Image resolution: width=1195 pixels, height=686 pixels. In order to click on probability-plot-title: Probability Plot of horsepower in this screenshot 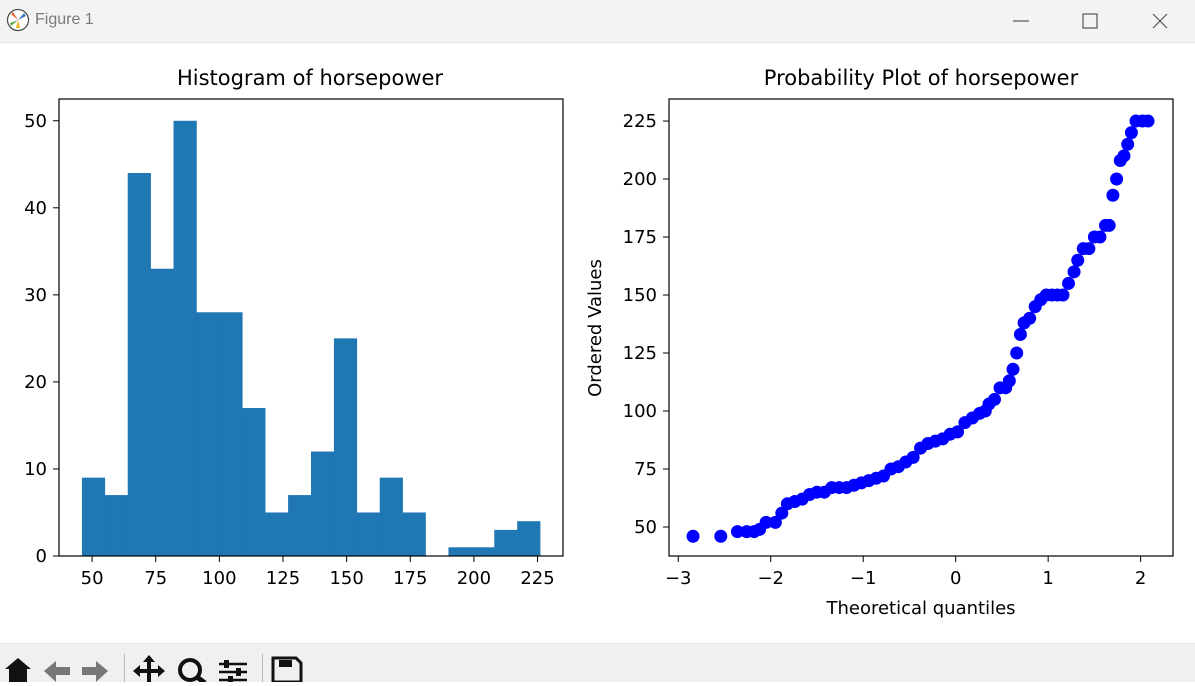, I will do `click(921, 78)`.